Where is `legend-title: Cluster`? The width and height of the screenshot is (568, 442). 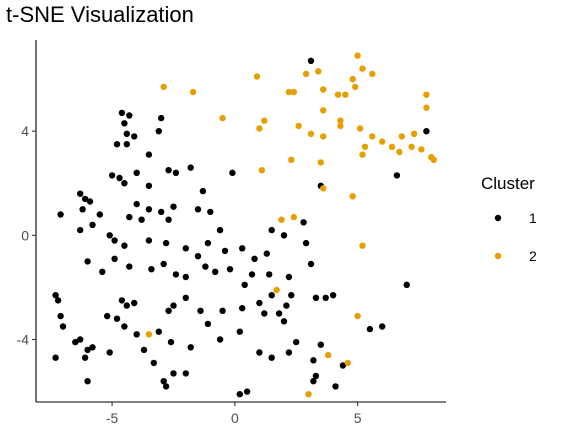
legend-title: Cluster is located at coordinates (508, 183).